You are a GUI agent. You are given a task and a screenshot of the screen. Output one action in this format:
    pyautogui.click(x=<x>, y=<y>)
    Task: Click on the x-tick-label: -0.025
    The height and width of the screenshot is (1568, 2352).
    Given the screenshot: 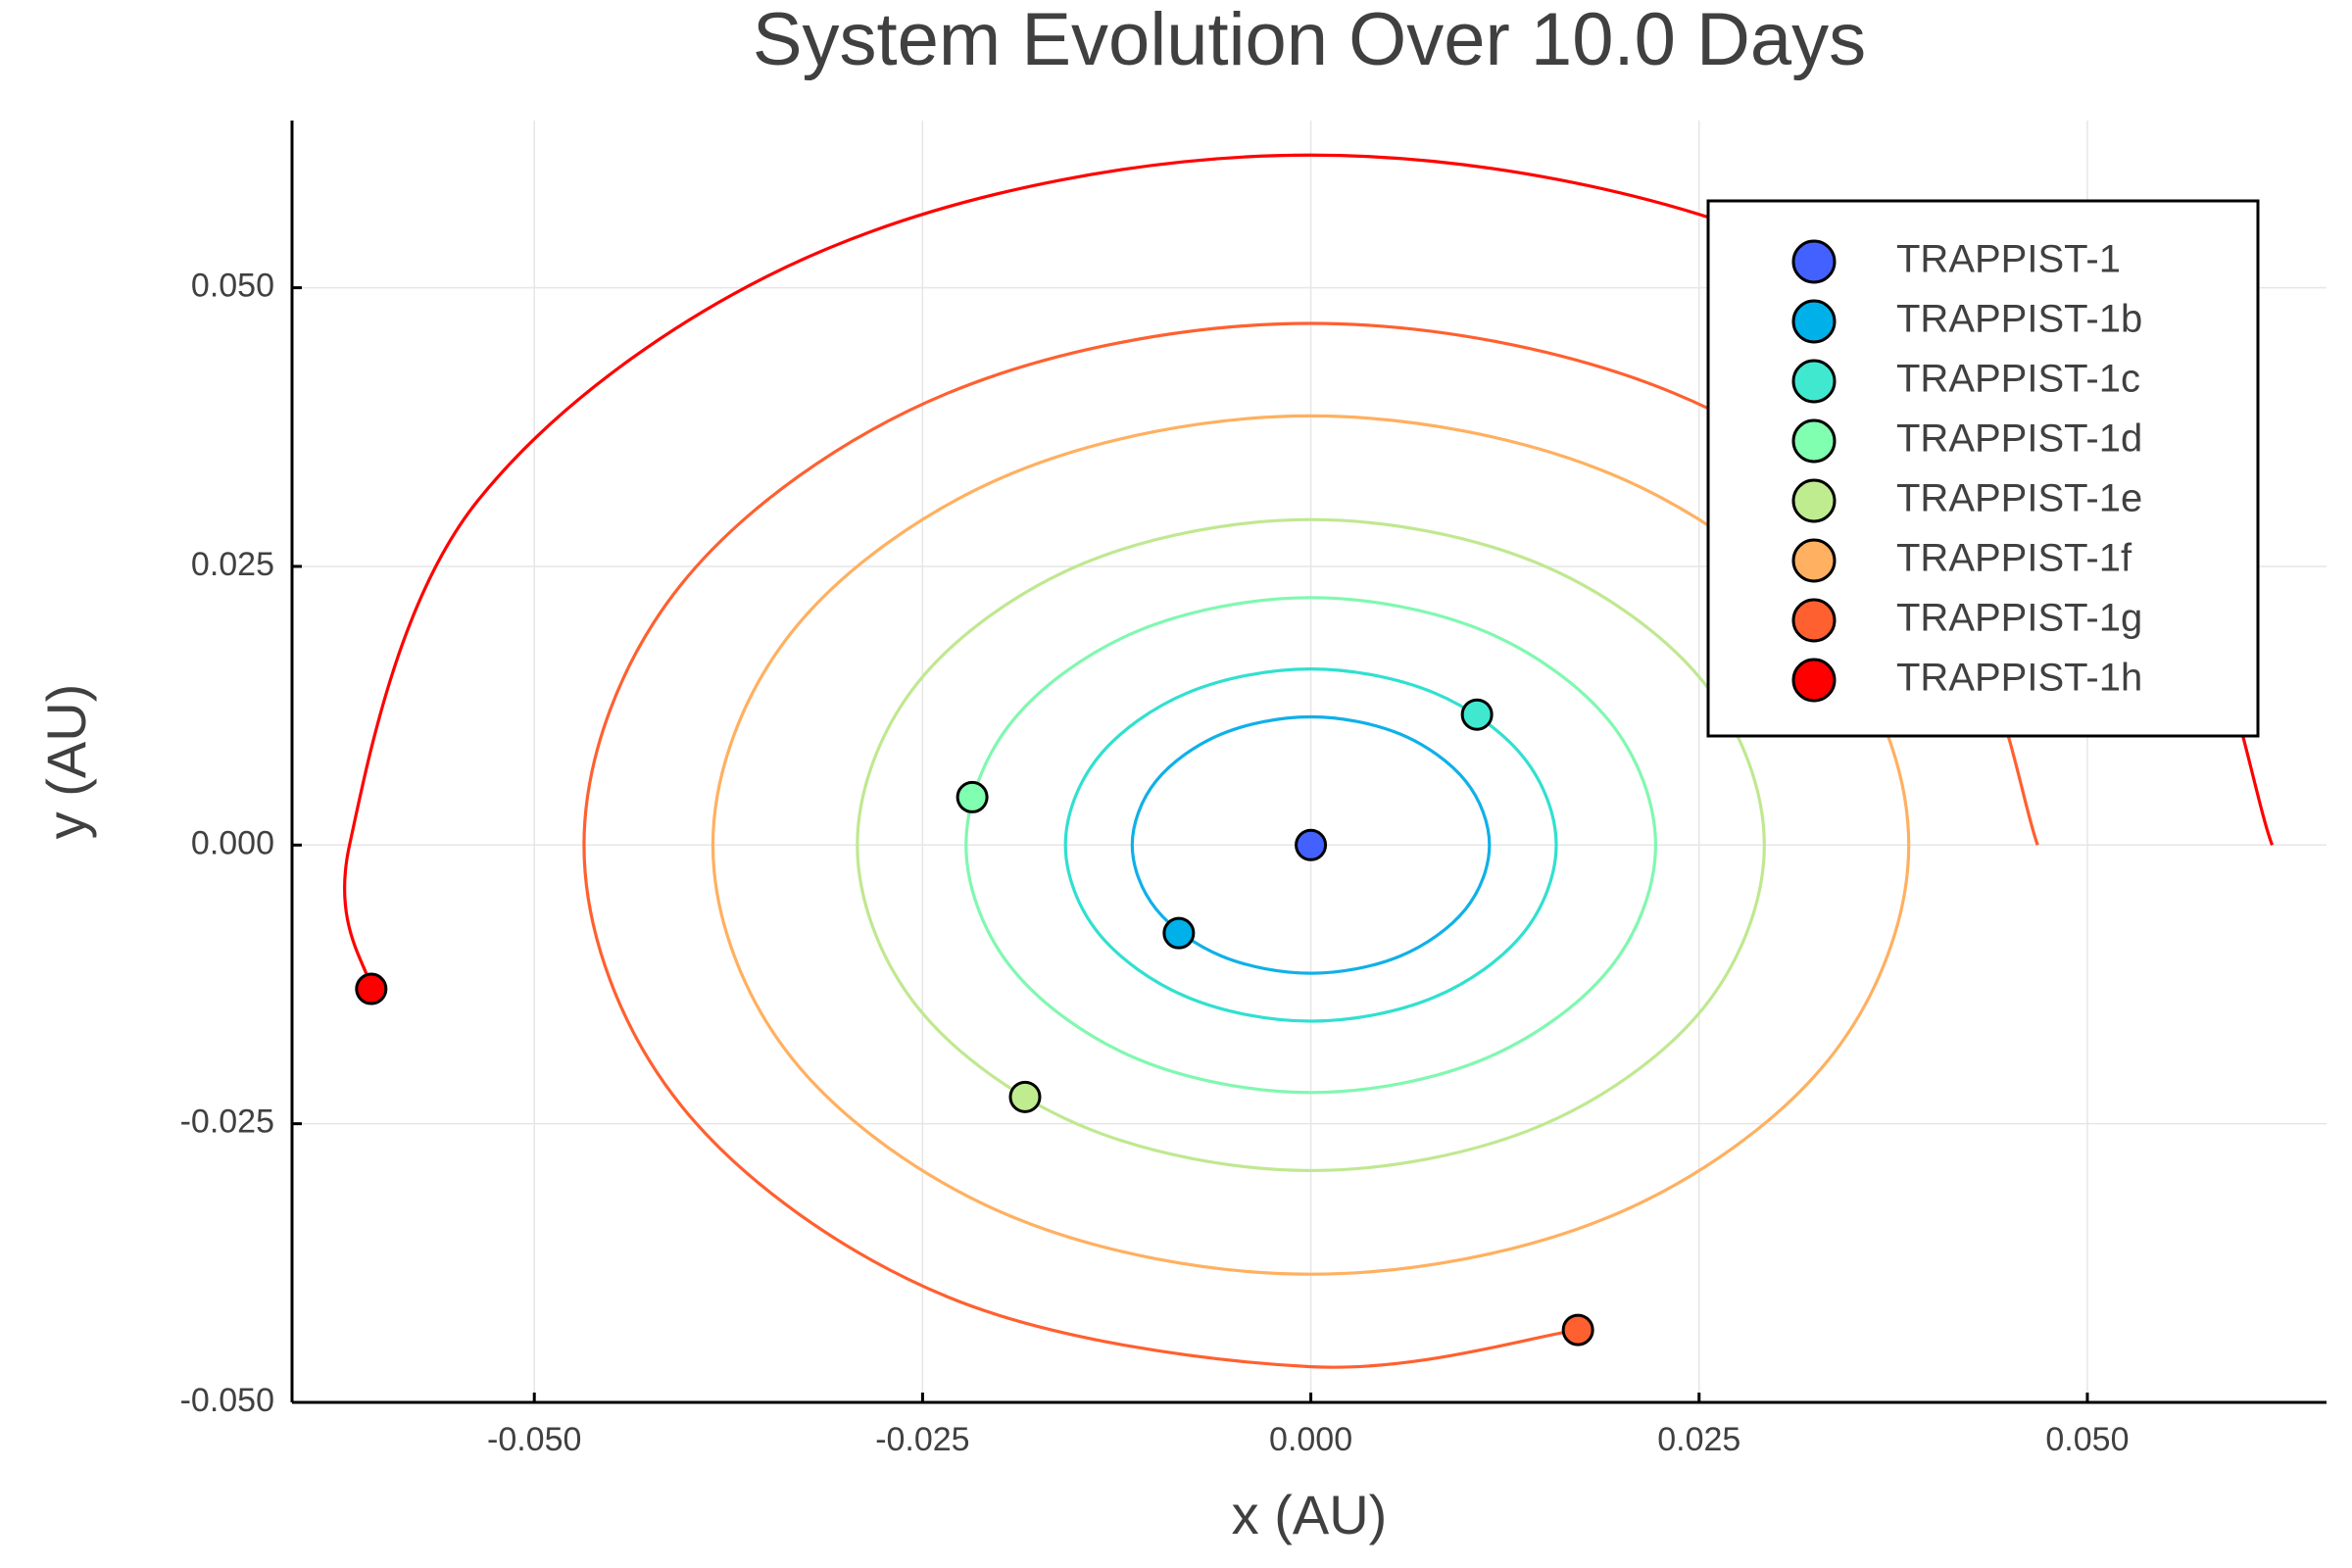 What is the action you would take?
    pyautogui.click(x=922, y=1439)
    